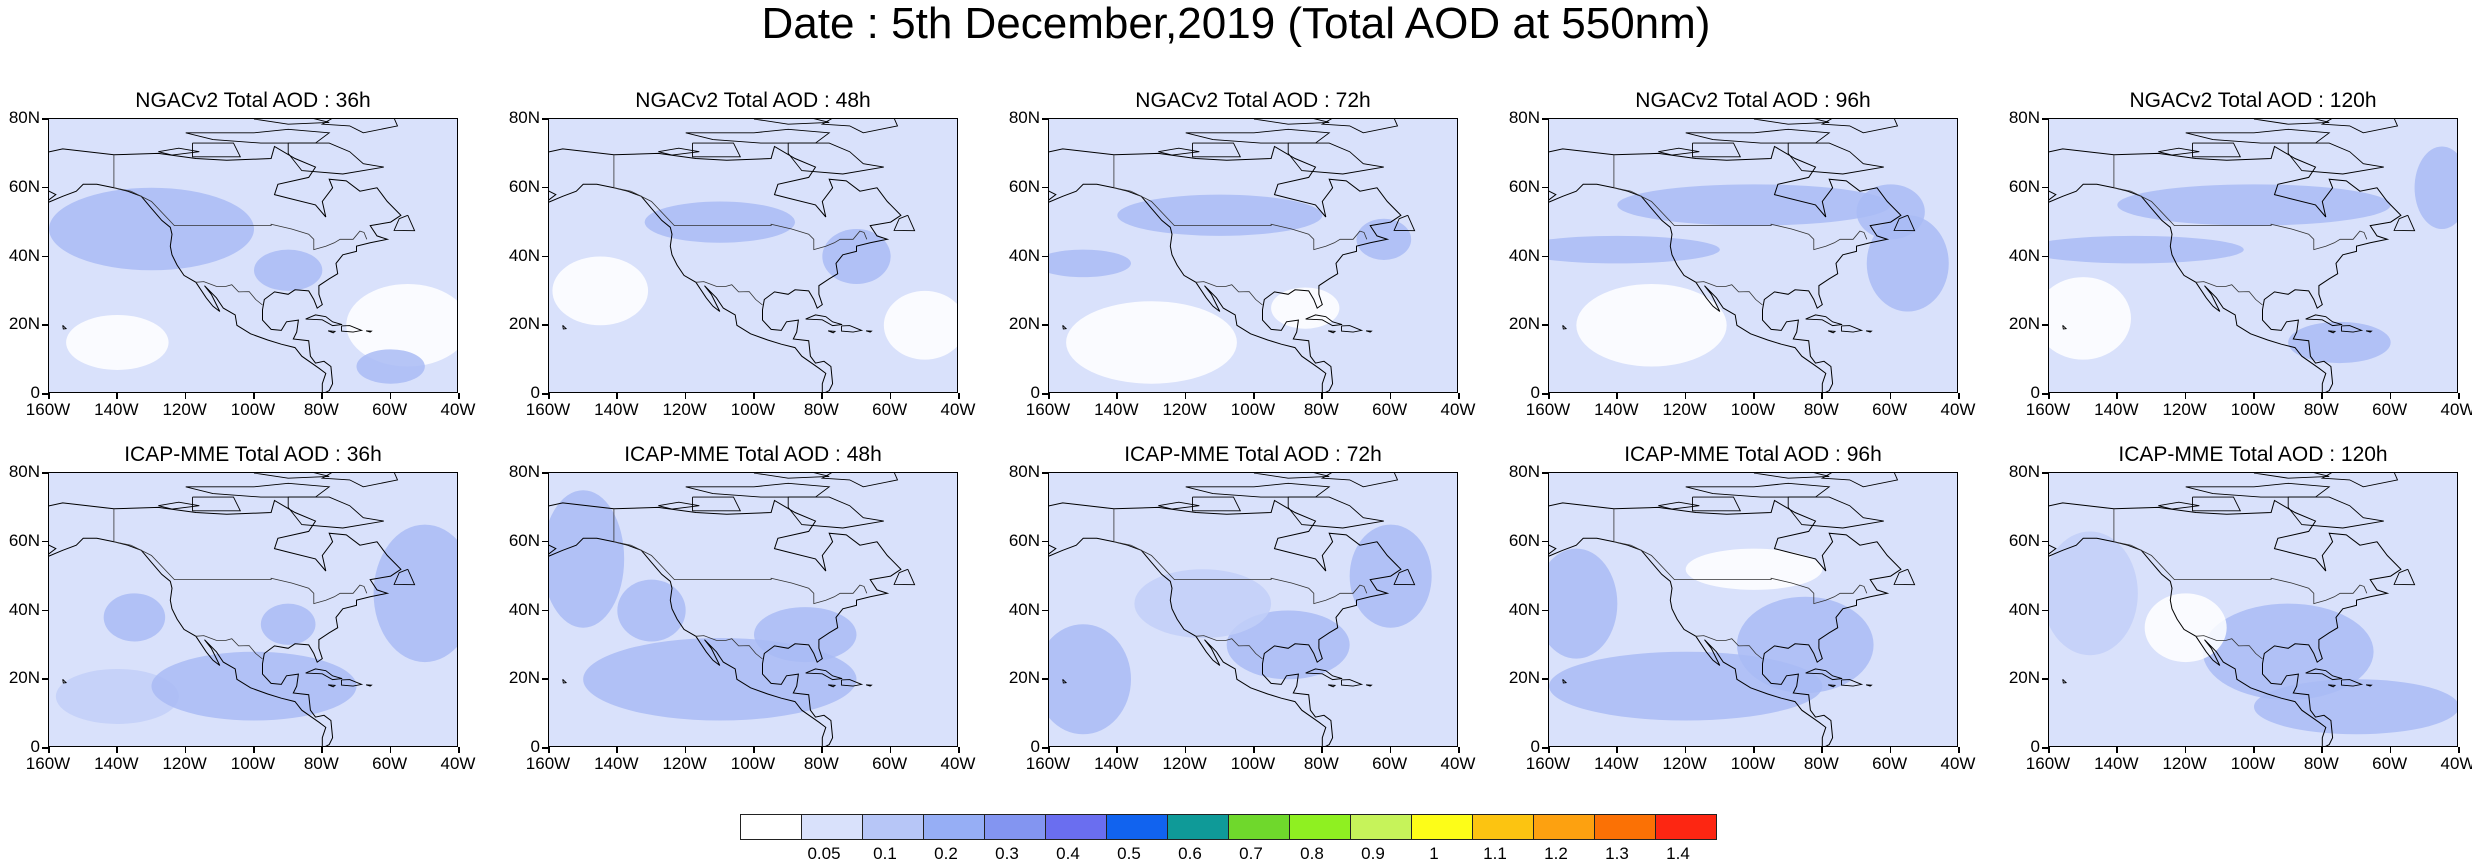  What do you see at coordinates (253, 454) in the screenshot?
I see `panel-title: ICAP-MME Total AOD : 36h` at bounding box center [253, 454].